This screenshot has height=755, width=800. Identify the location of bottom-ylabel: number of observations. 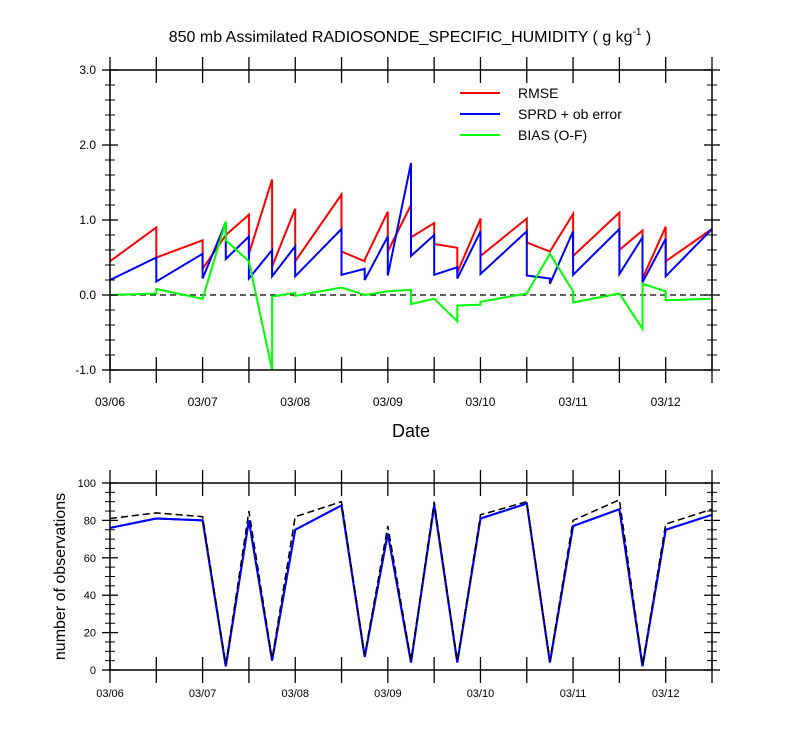
(60, 576).